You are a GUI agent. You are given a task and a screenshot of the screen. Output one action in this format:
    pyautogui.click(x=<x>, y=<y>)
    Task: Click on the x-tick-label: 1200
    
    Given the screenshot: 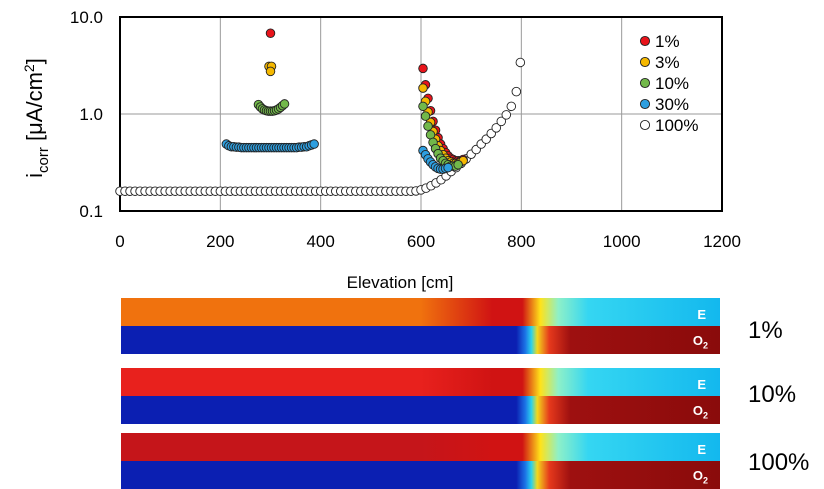 What is the action you would take?
    pyautogui.click(x=722, y=241)
    